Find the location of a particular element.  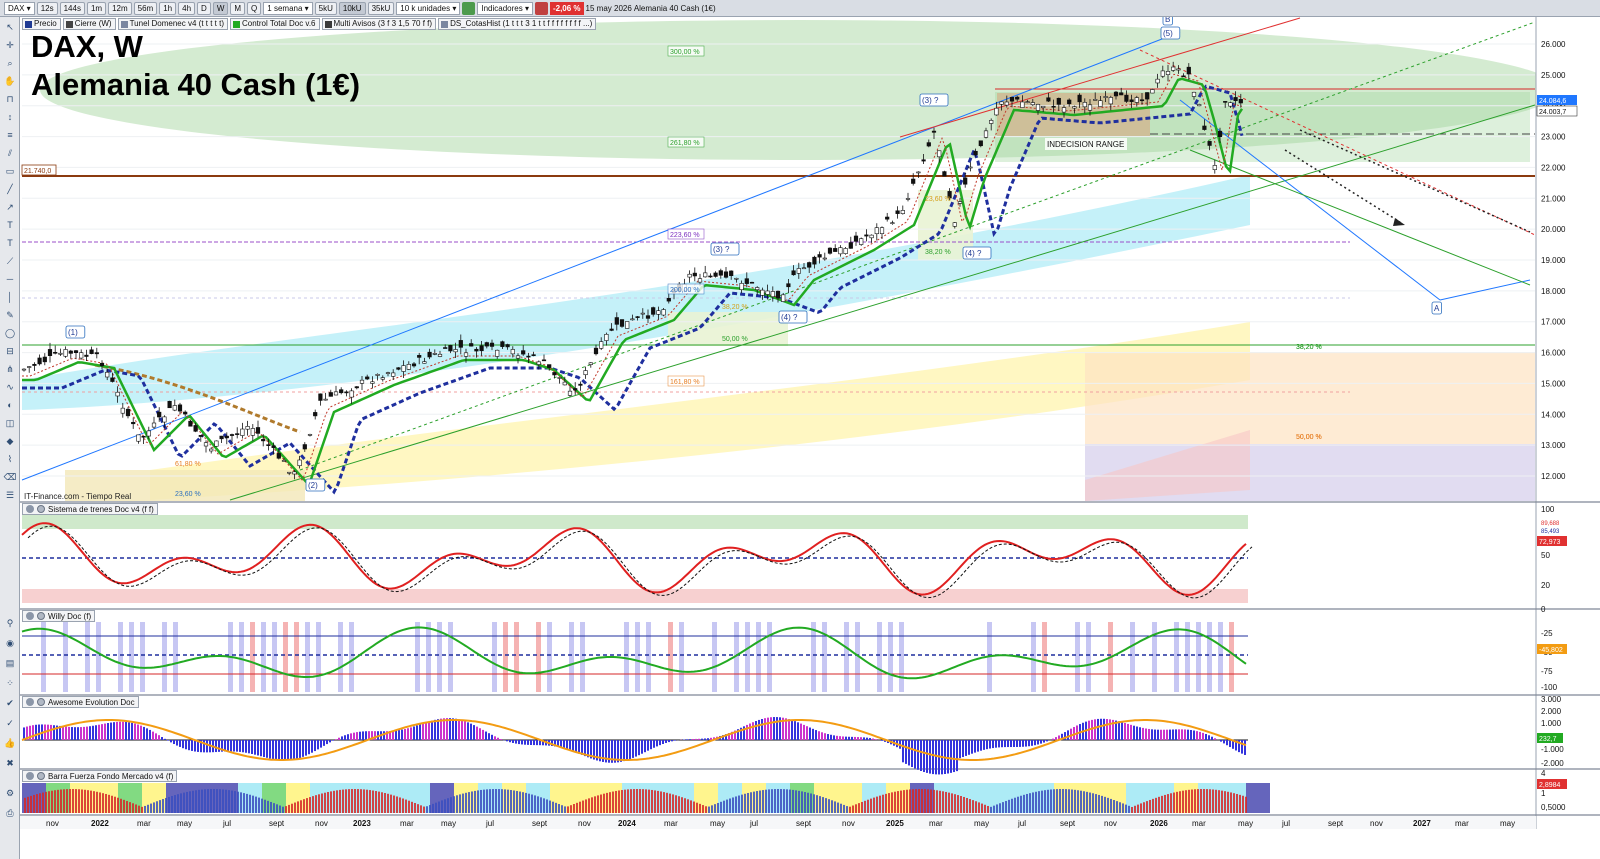

unit-10ku: 10kU is located at coordinates (352, 8).